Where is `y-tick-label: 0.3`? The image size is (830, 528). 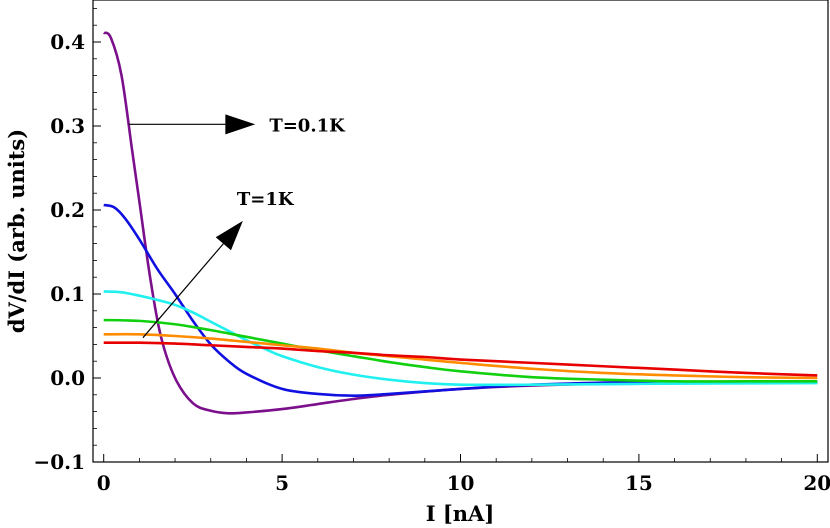 y-tick-label: 0.3 is located at coordinates (67, 126).